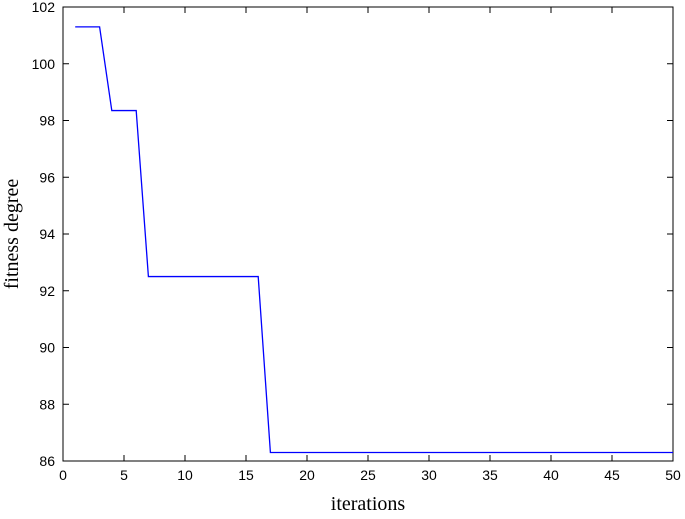 This screenshot has width=685, height=519. What do you see at coordinates (185, 475) in the screenshot?
I see `x-tick-label: 10` at bounding box center [185, 475].